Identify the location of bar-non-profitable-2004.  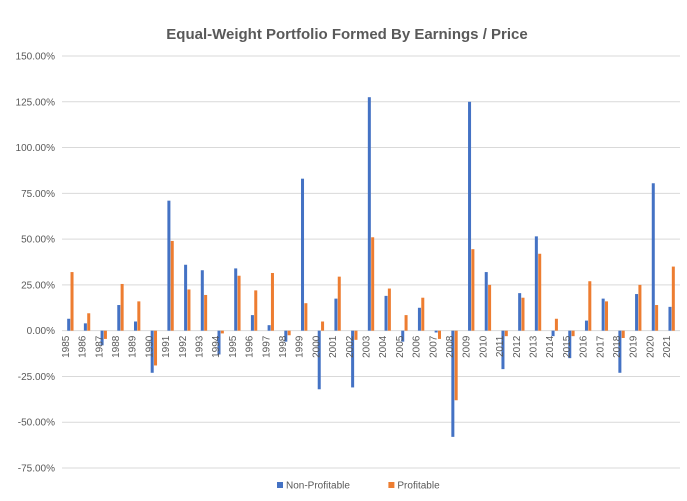
(386, 313).